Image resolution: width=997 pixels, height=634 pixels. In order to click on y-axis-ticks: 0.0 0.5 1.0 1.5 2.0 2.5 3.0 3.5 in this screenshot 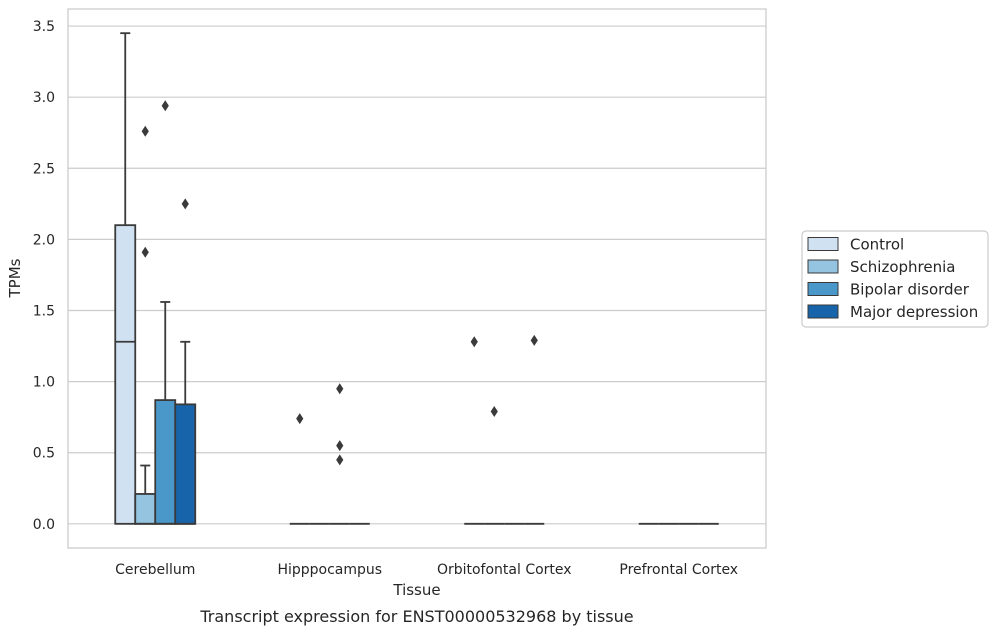, I will do `click(44, 276)`.